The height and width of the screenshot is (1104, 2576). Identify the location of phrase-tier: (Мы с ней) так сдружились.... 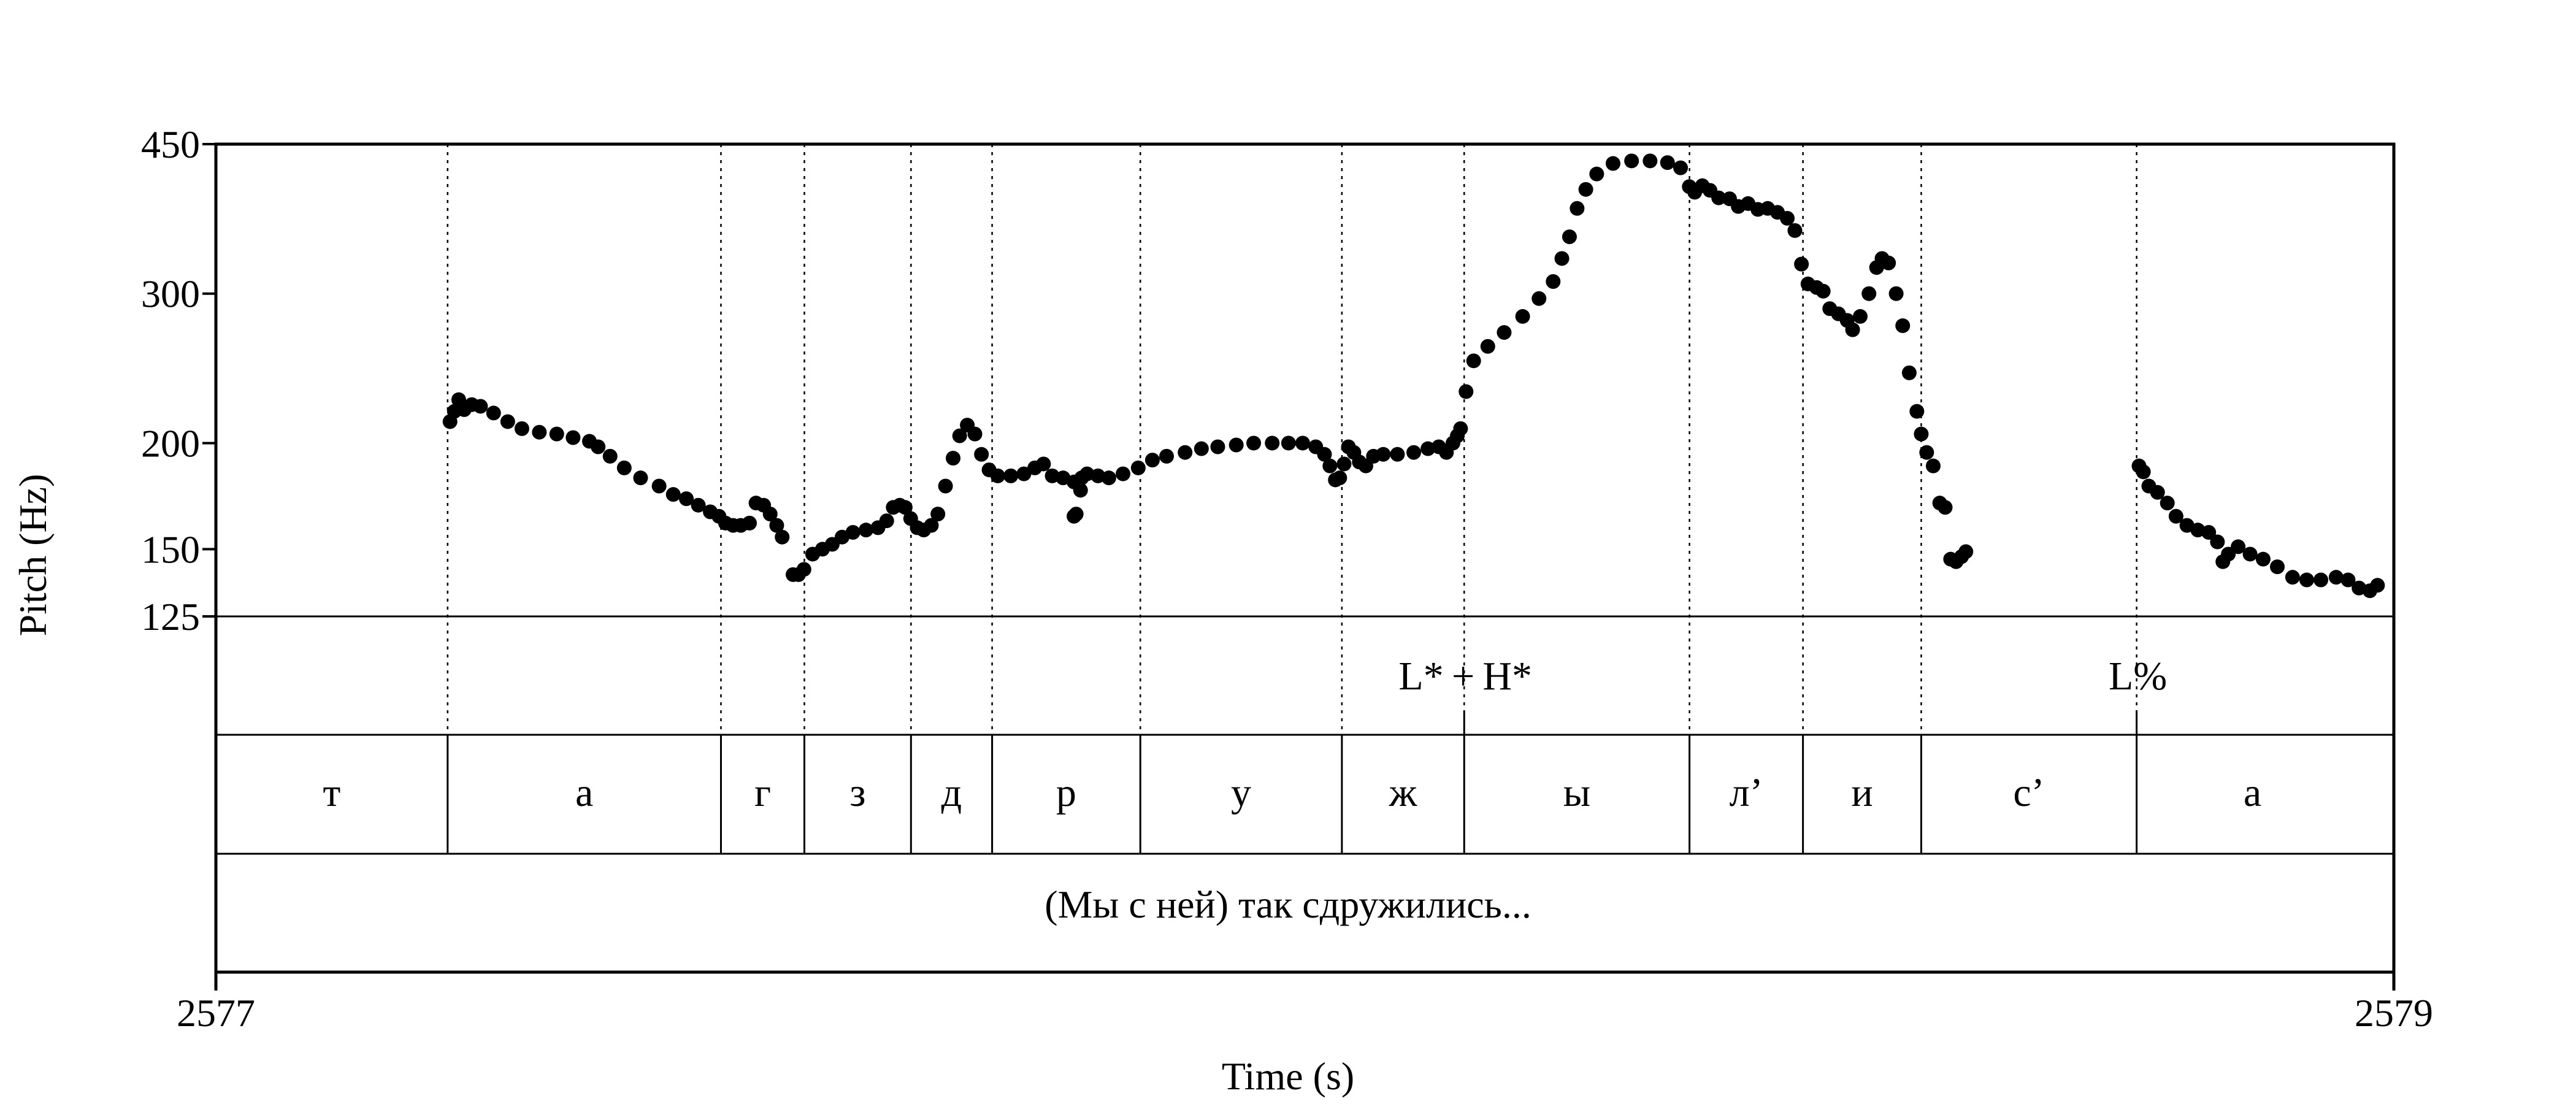
(1288, 904).